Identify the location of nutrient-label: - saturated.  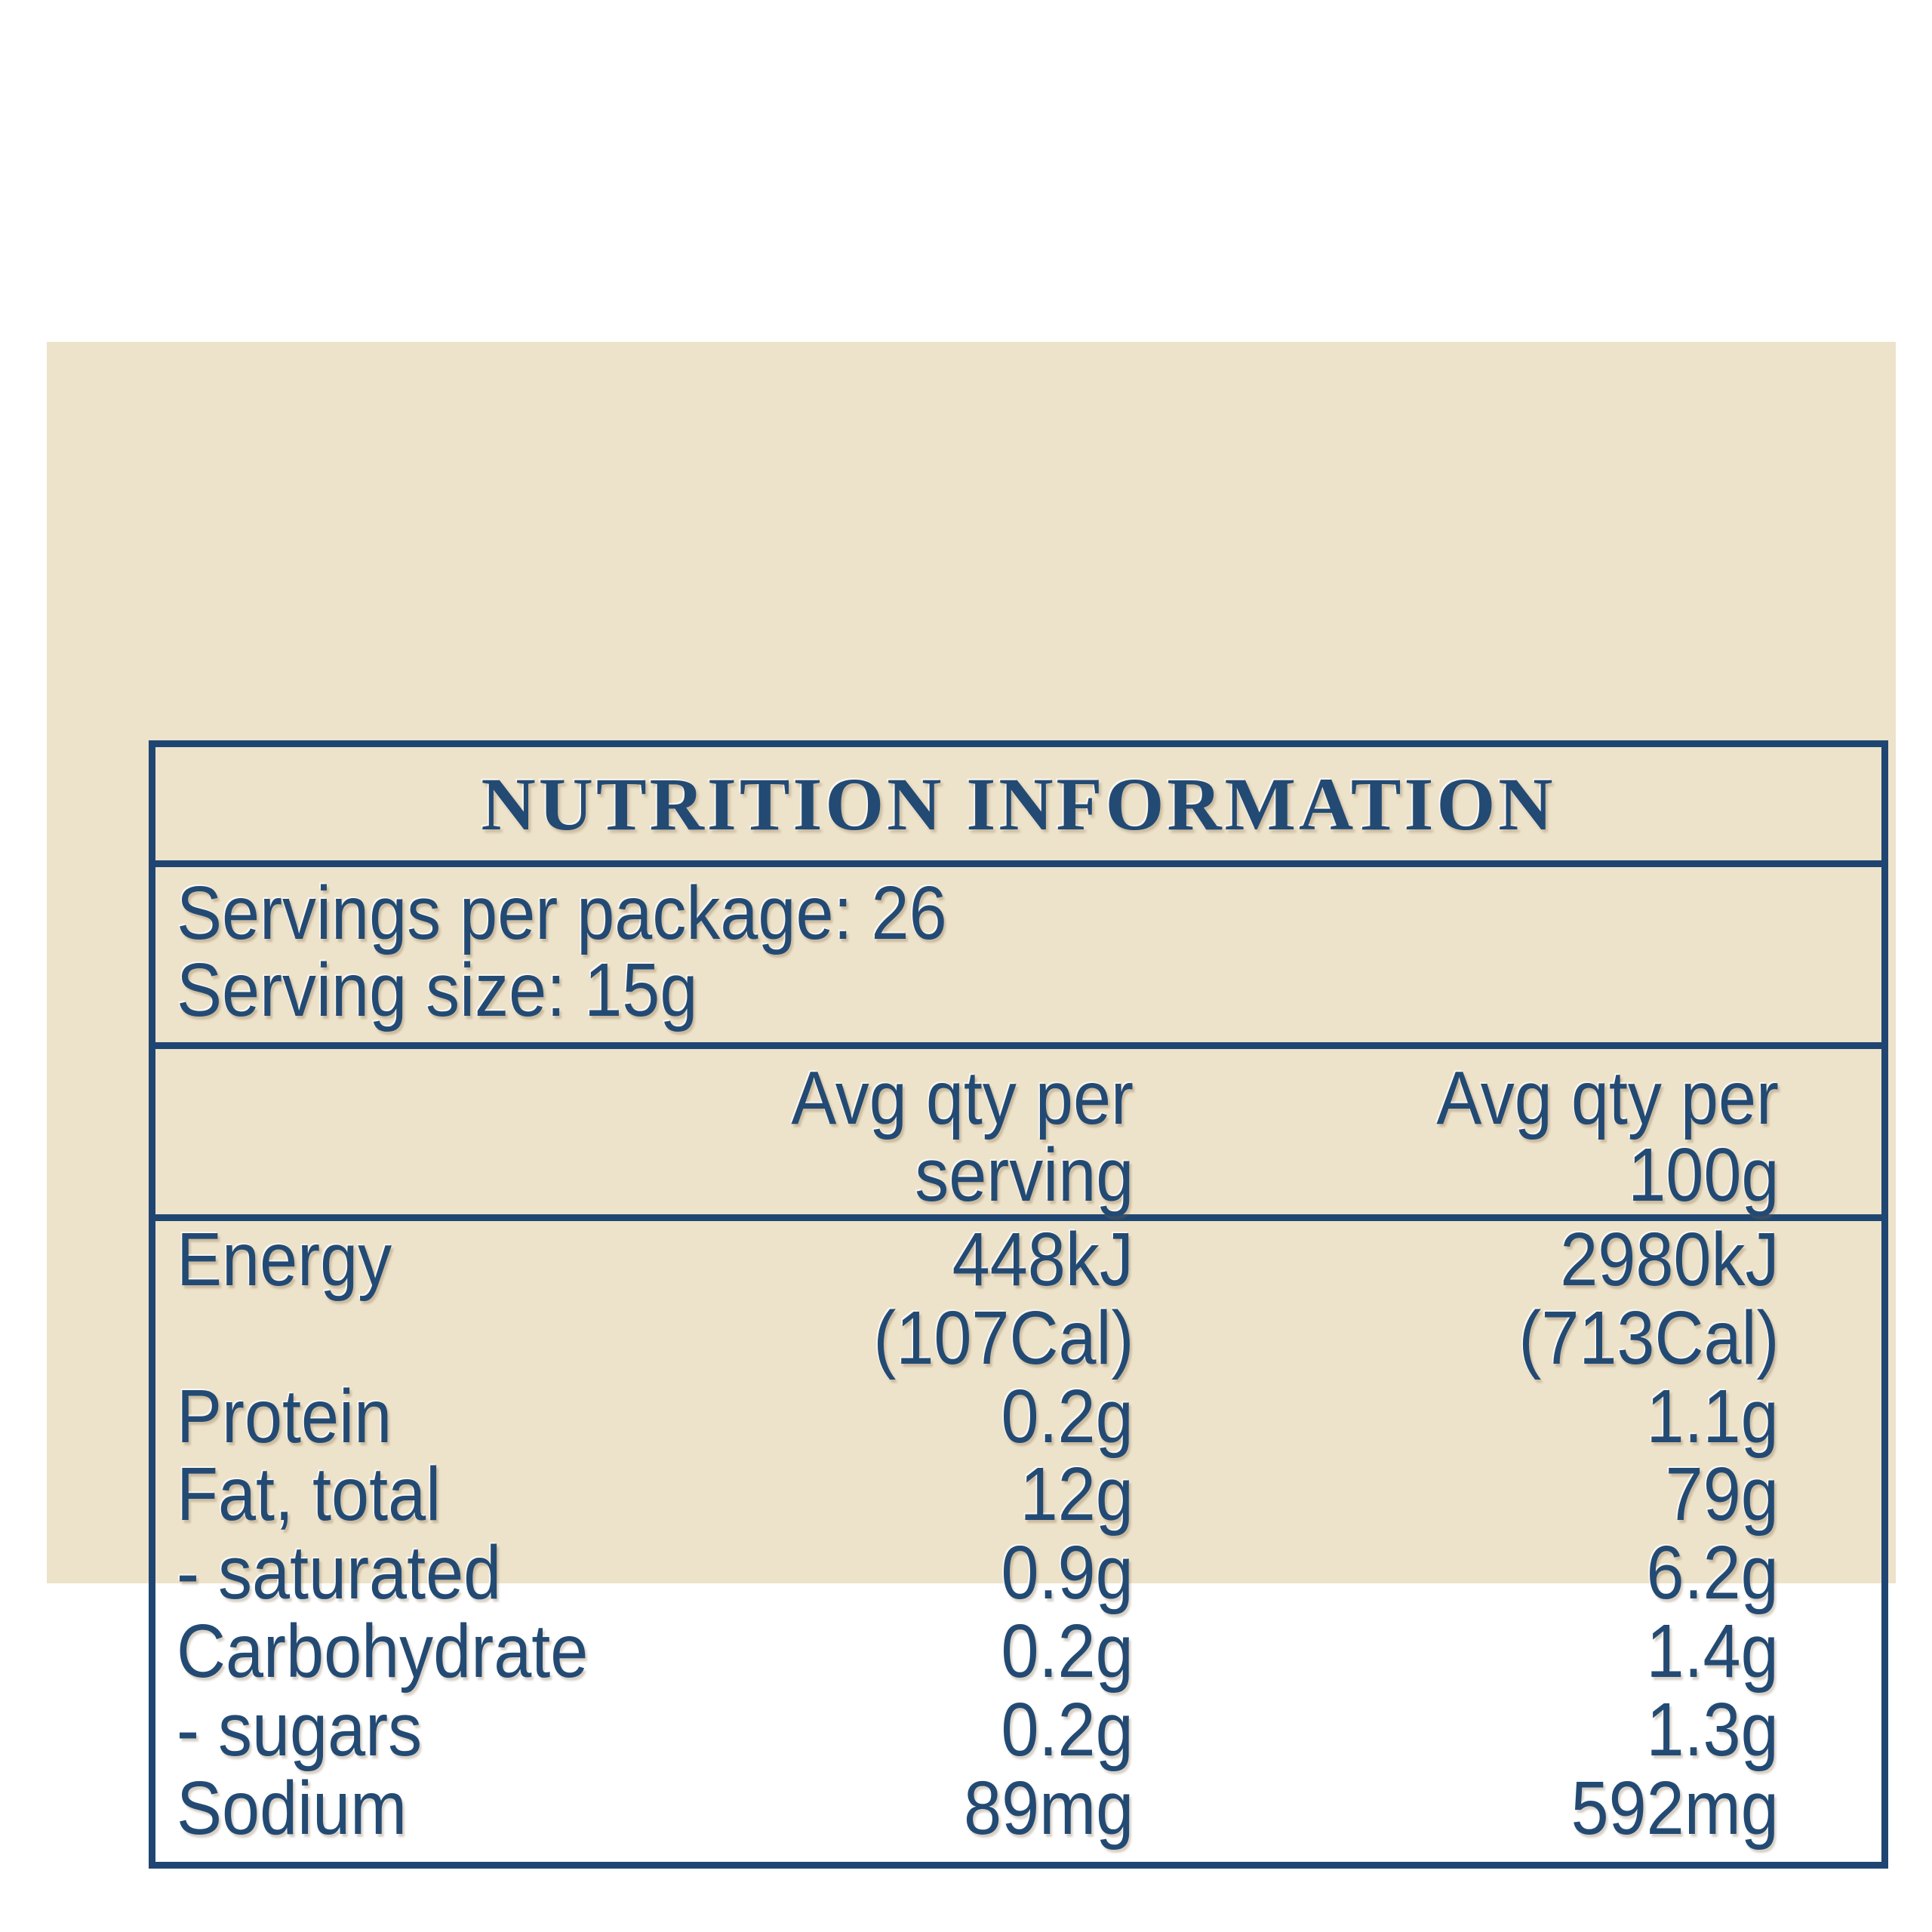
(339, 1573).